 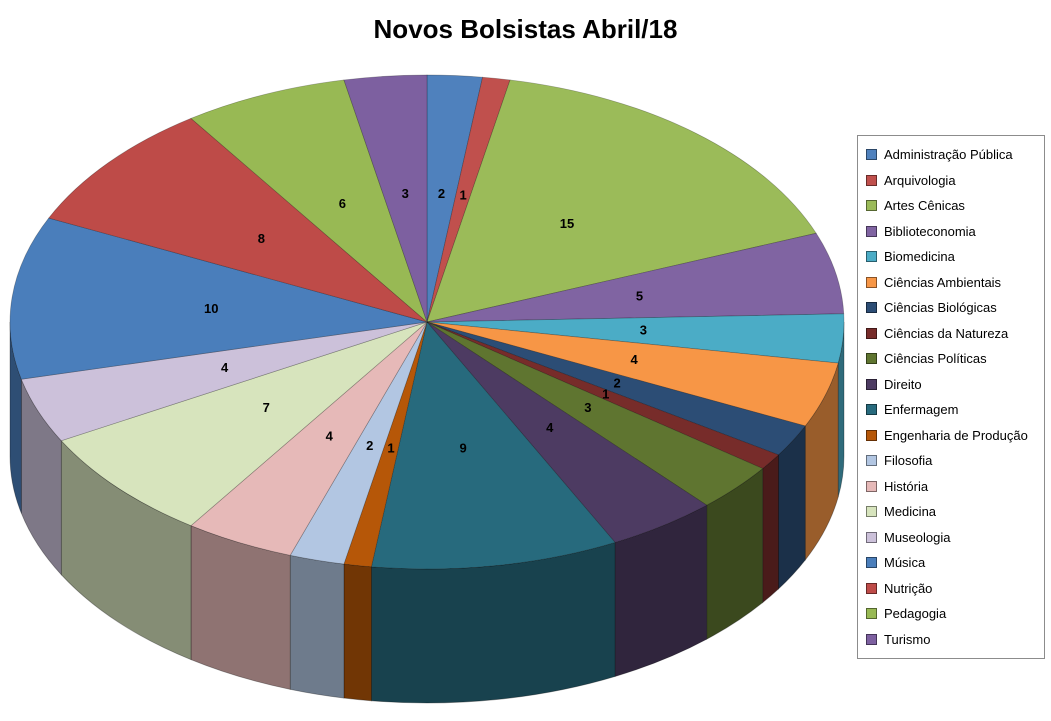 What do you see at coordinates (935, 359) in the screenshot?
I see `legend-label: Ciências Políticas` at bounding box center [935, 359].